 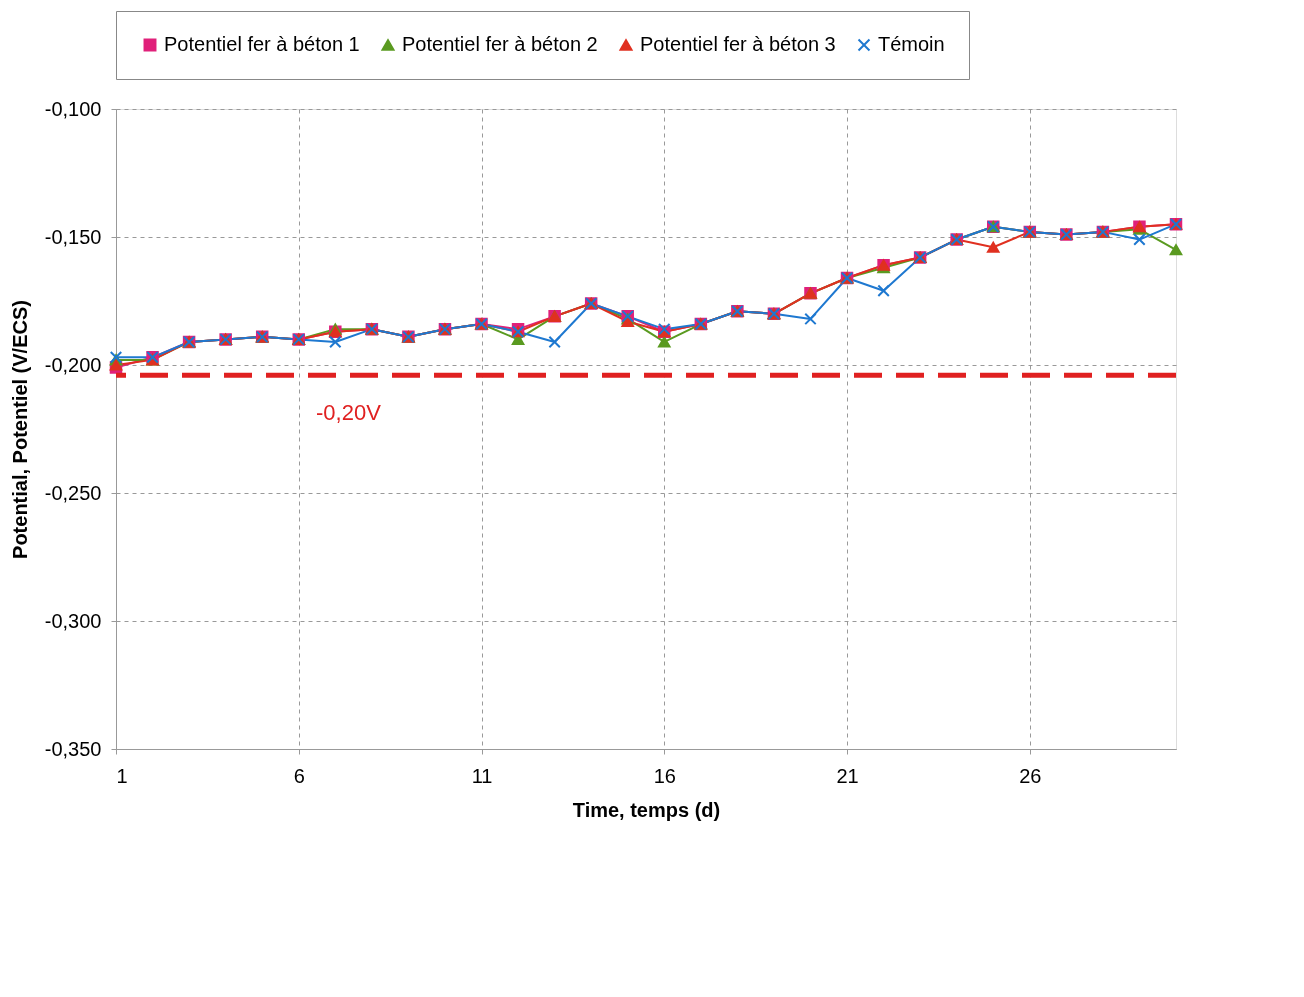 I want to click on y-tick-label: -0,300, so click(x=73, y=620).